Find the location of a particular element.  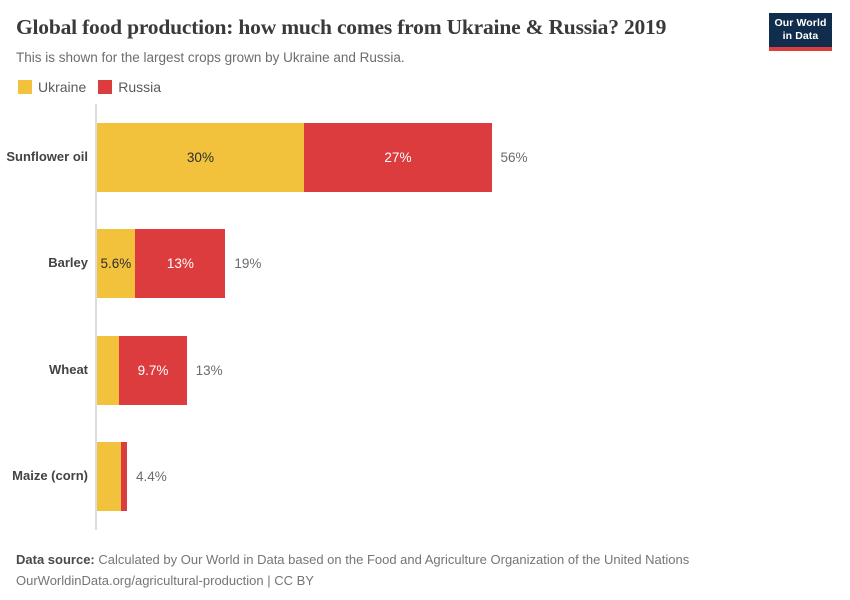

segment-value-label: 30% is located at coordinates (200, 157).